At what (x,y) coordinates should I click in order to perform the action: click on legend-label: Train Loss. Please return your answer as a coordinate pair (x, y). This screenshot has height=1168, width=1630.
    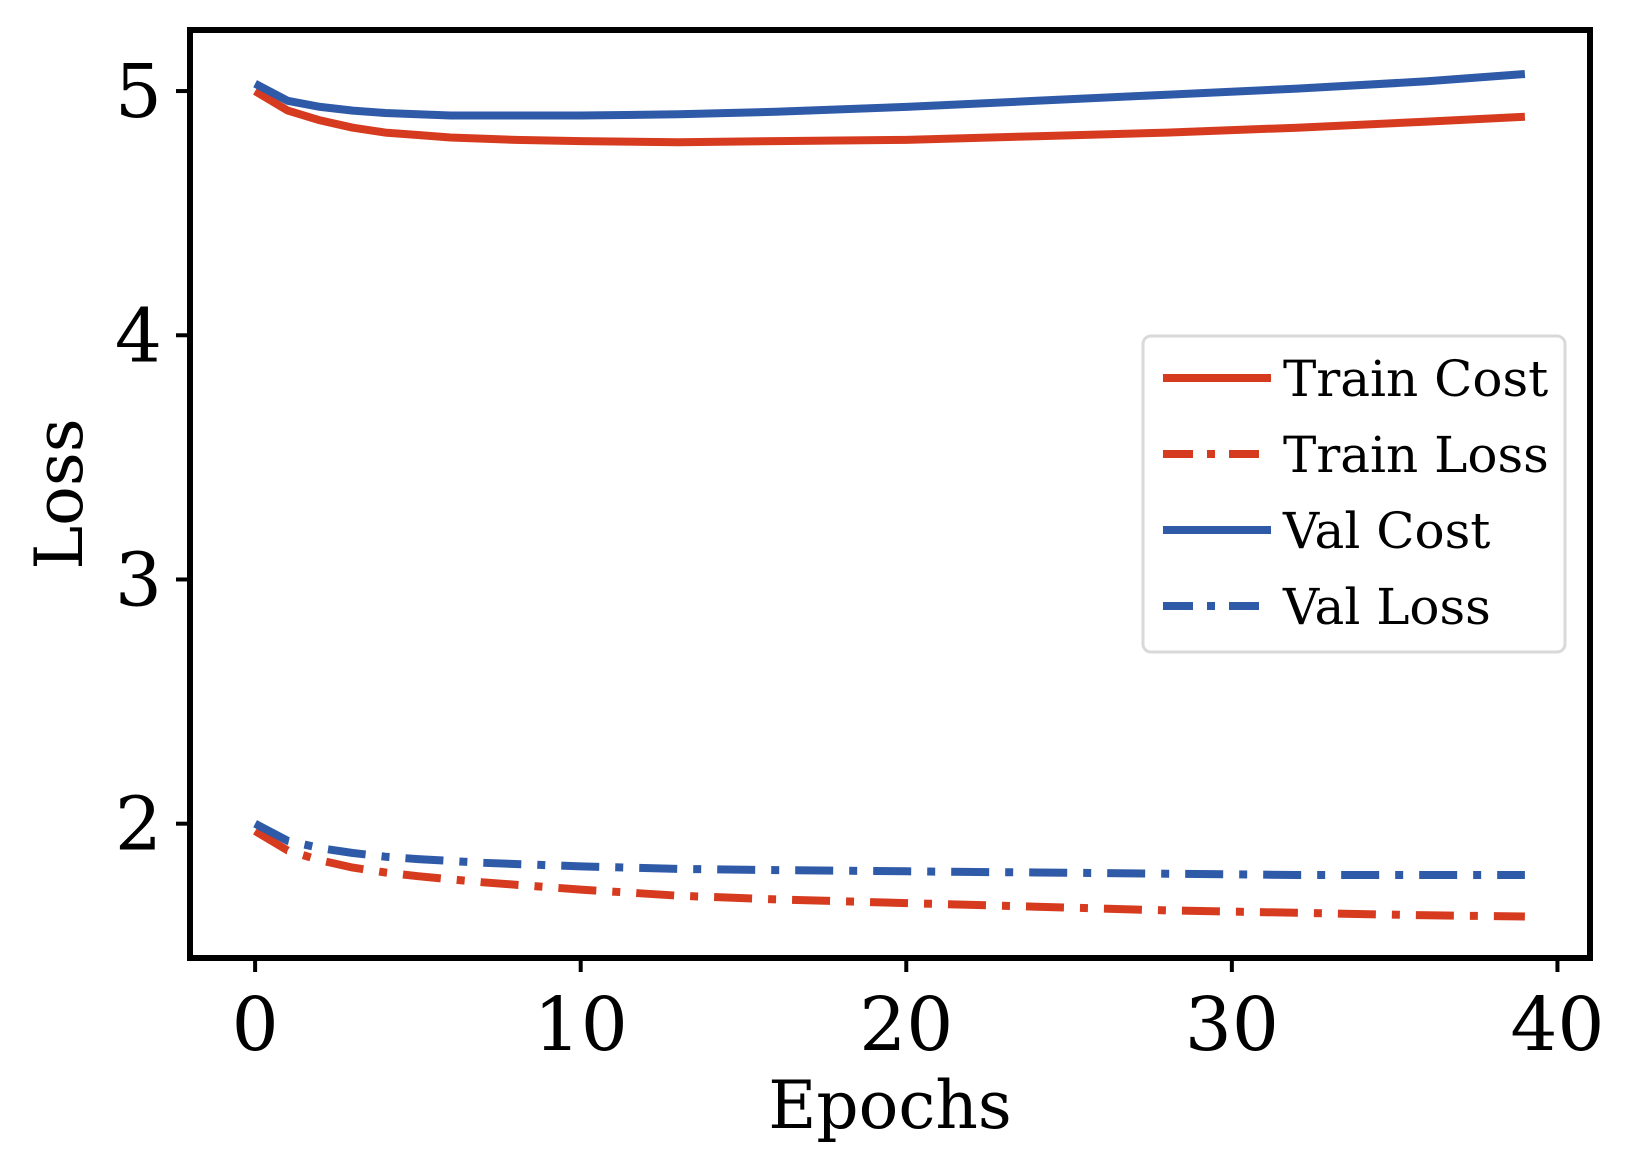
    Looking at the image, I should click on (1416, 455).